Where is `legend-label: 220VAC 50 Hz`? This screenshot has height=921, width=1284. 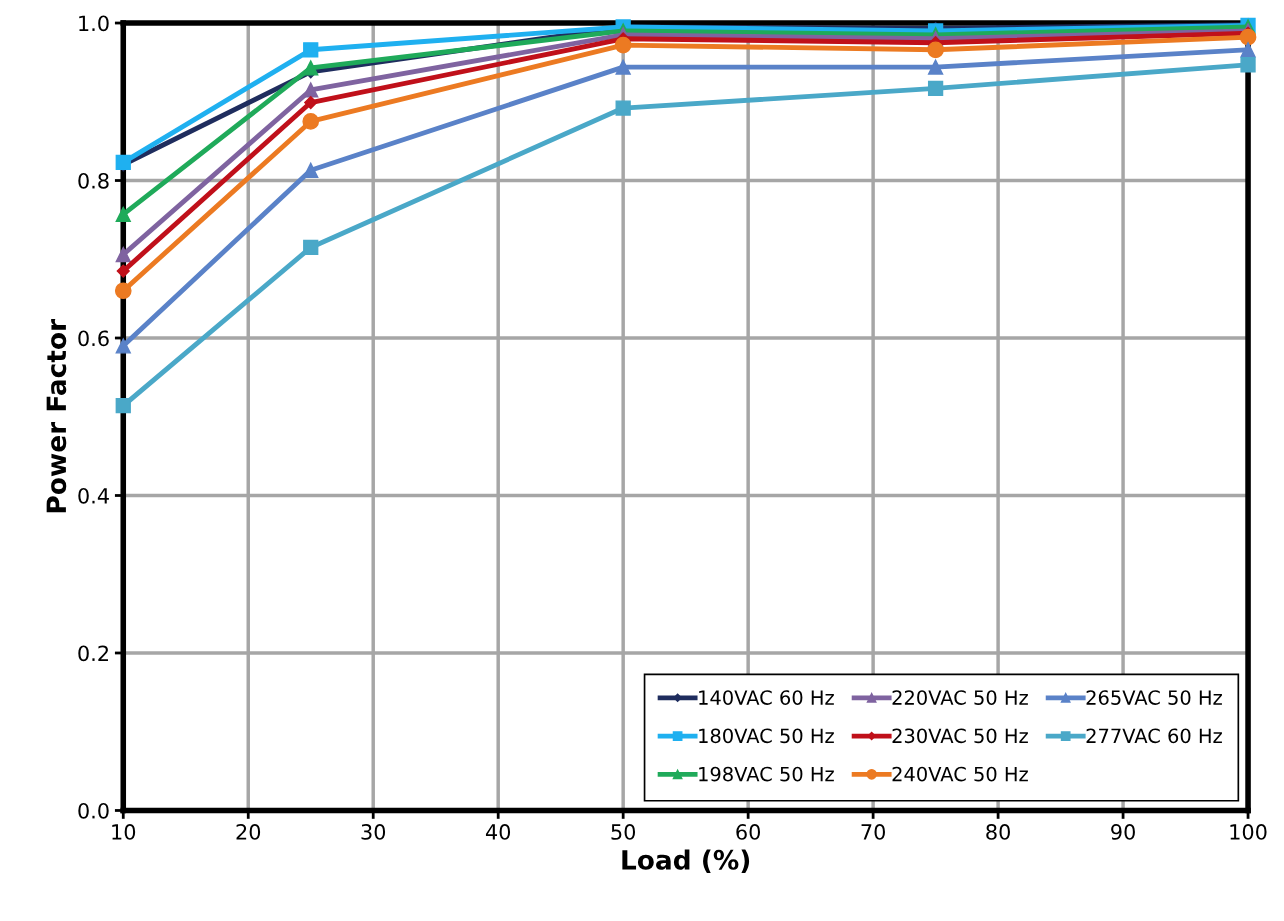 legend-label: 220VAC 50 Hz is located at coordinates (960, 697).